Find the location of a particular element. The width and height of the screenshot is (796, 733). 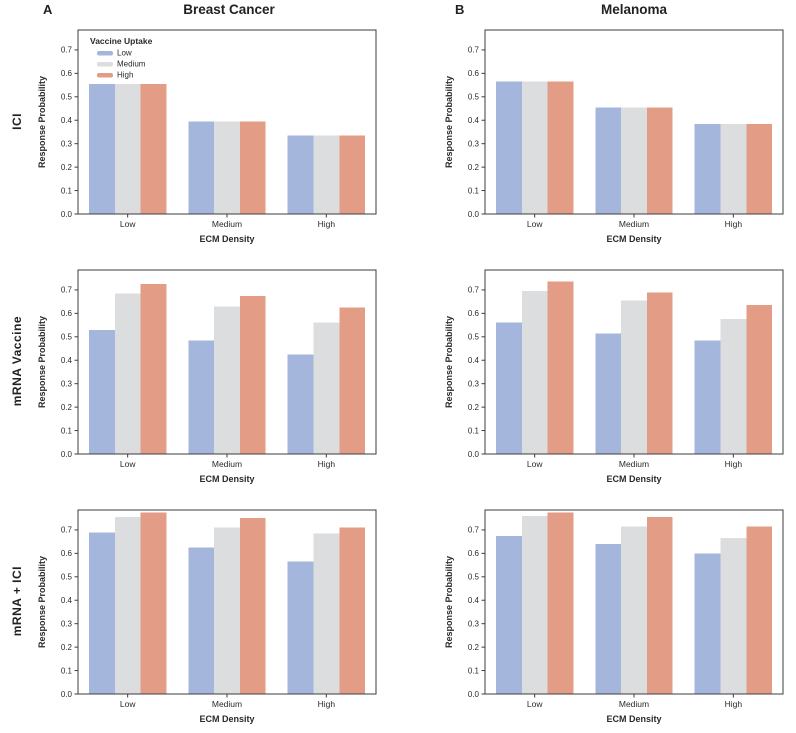

legend-title: Vaccine Uptake is located at coordinates (121, 41).